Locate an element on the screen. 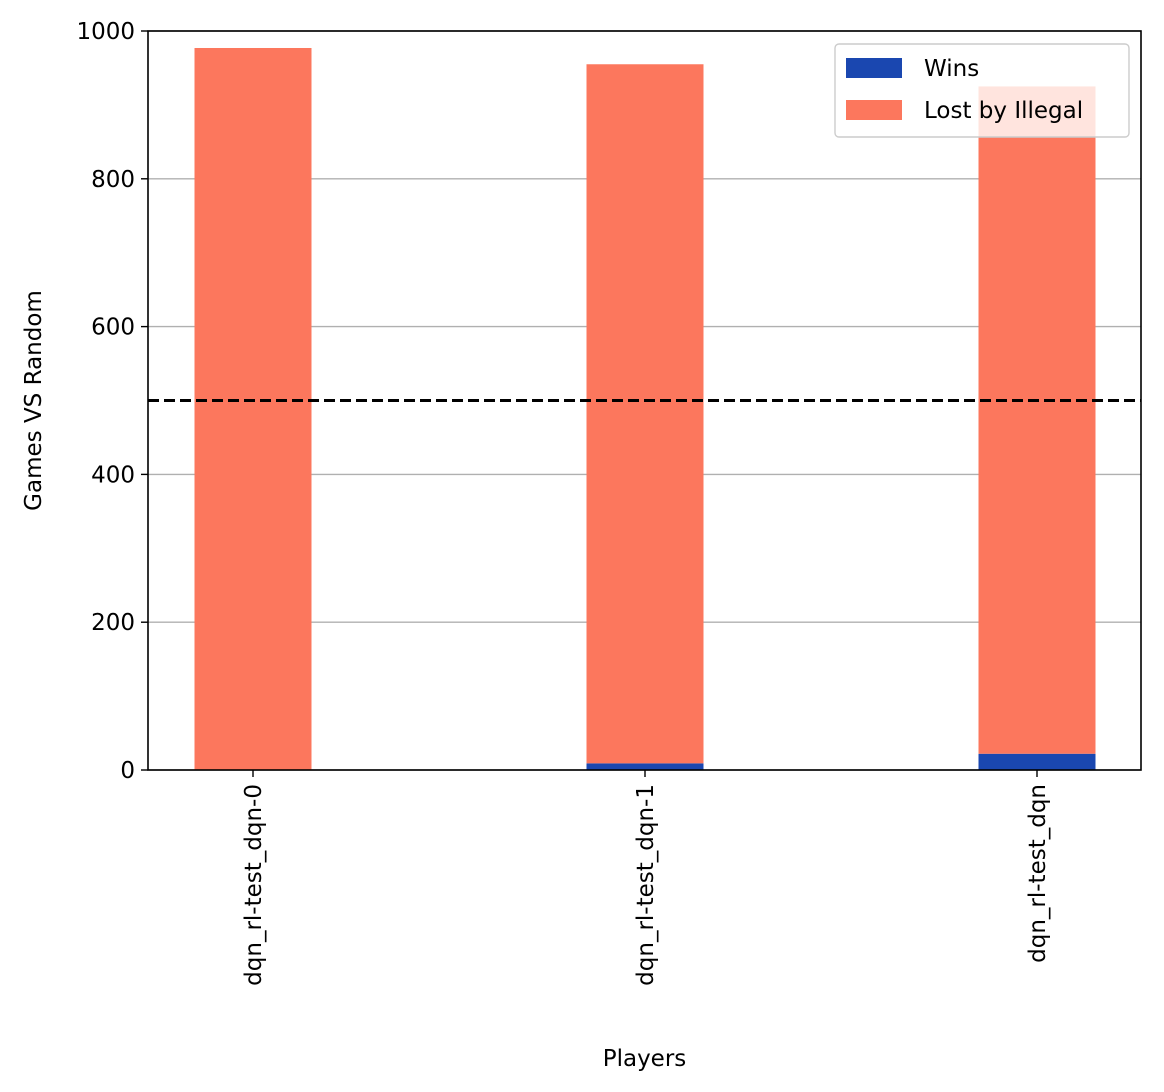 The height and width of the screenshot is (1092, 1164). y-tick-label: 0 is located at coordinates (127, 771).